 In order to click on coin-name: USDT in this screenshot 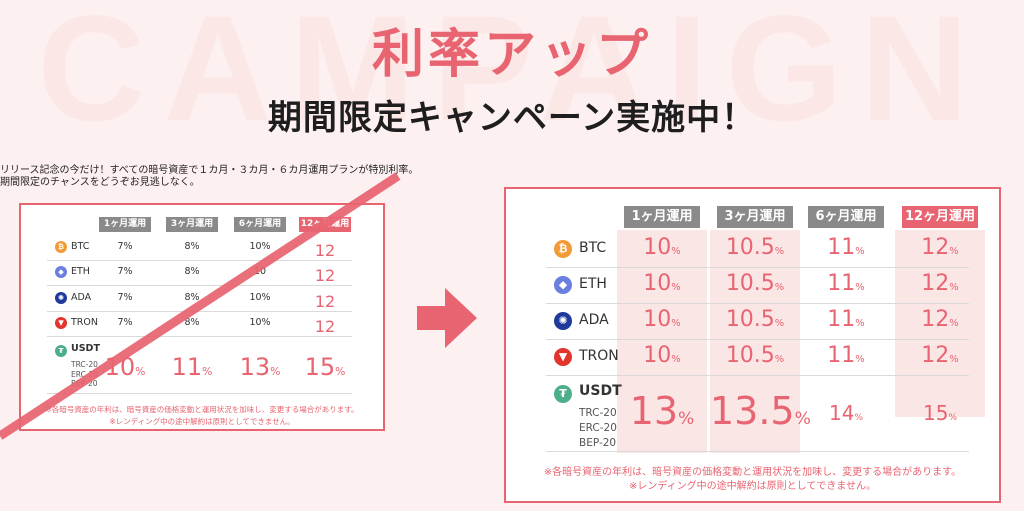, I will do `click(85, 348)`.